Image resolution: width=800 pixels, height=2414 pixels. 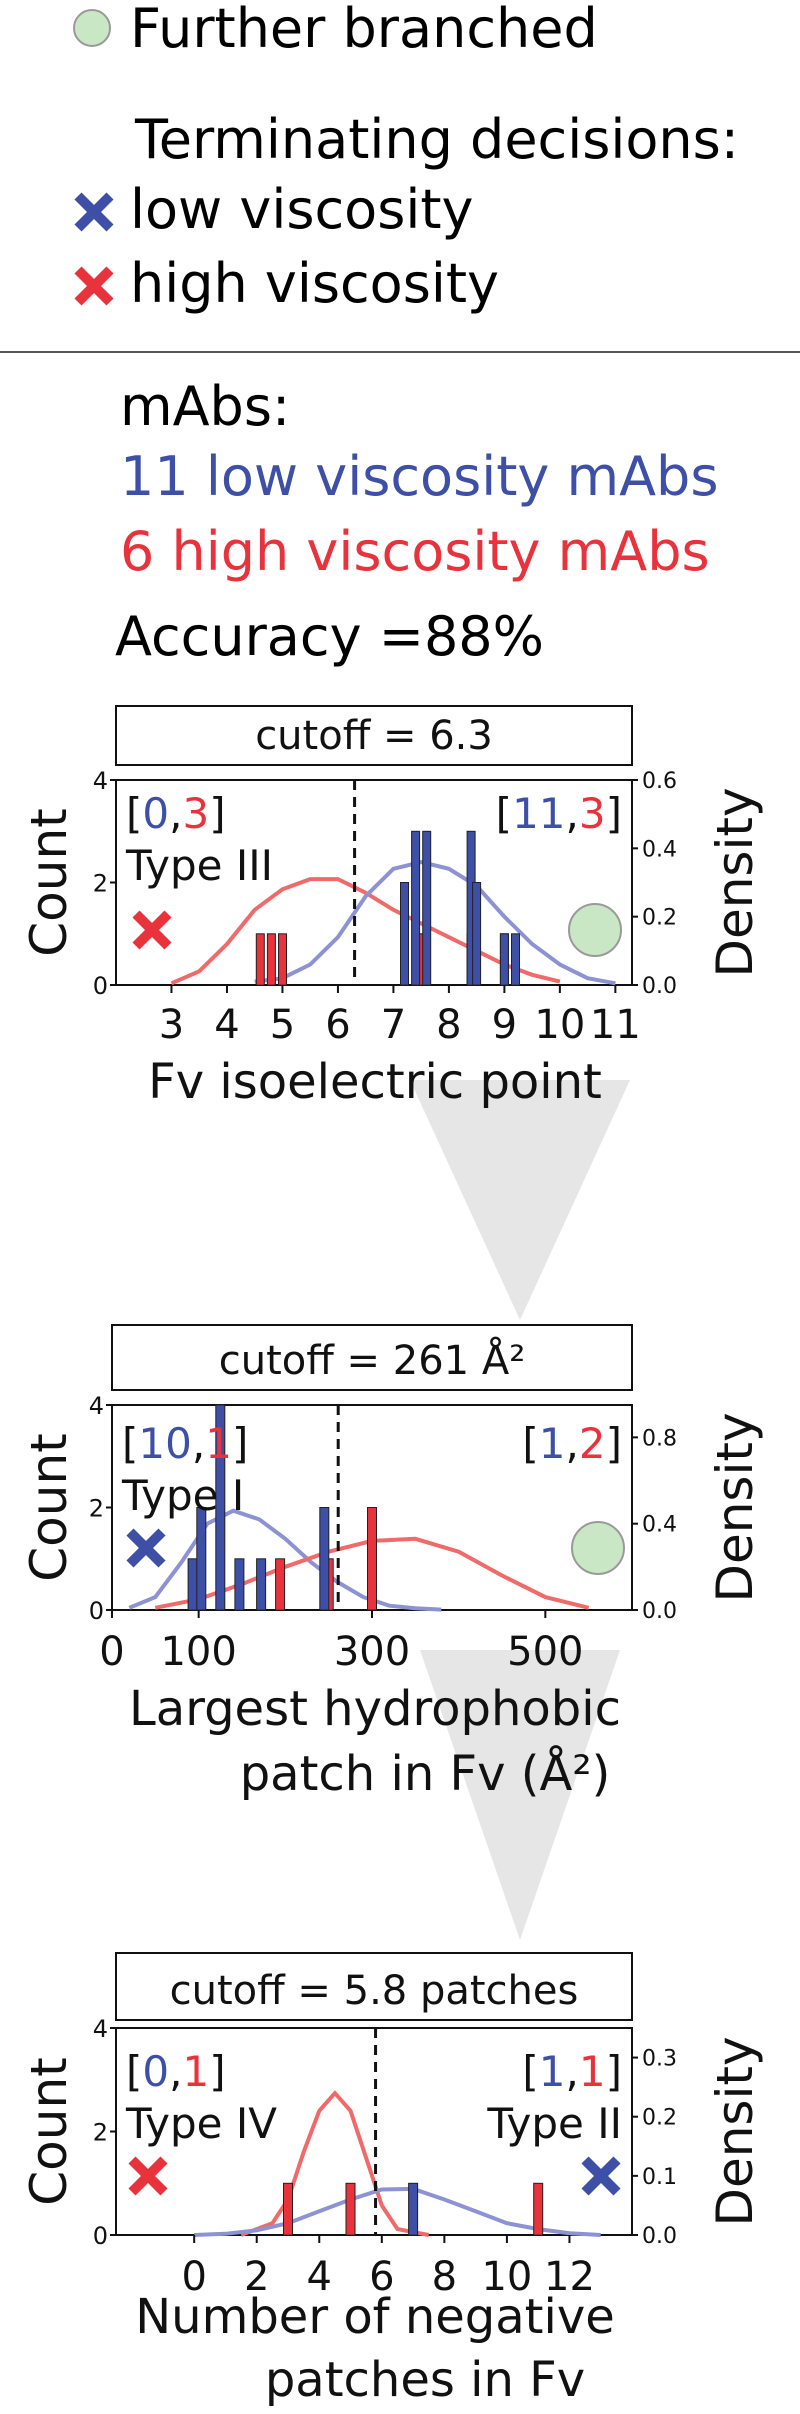 I want to click on summary-heading: mAbs:, so click(x=205, y=406).